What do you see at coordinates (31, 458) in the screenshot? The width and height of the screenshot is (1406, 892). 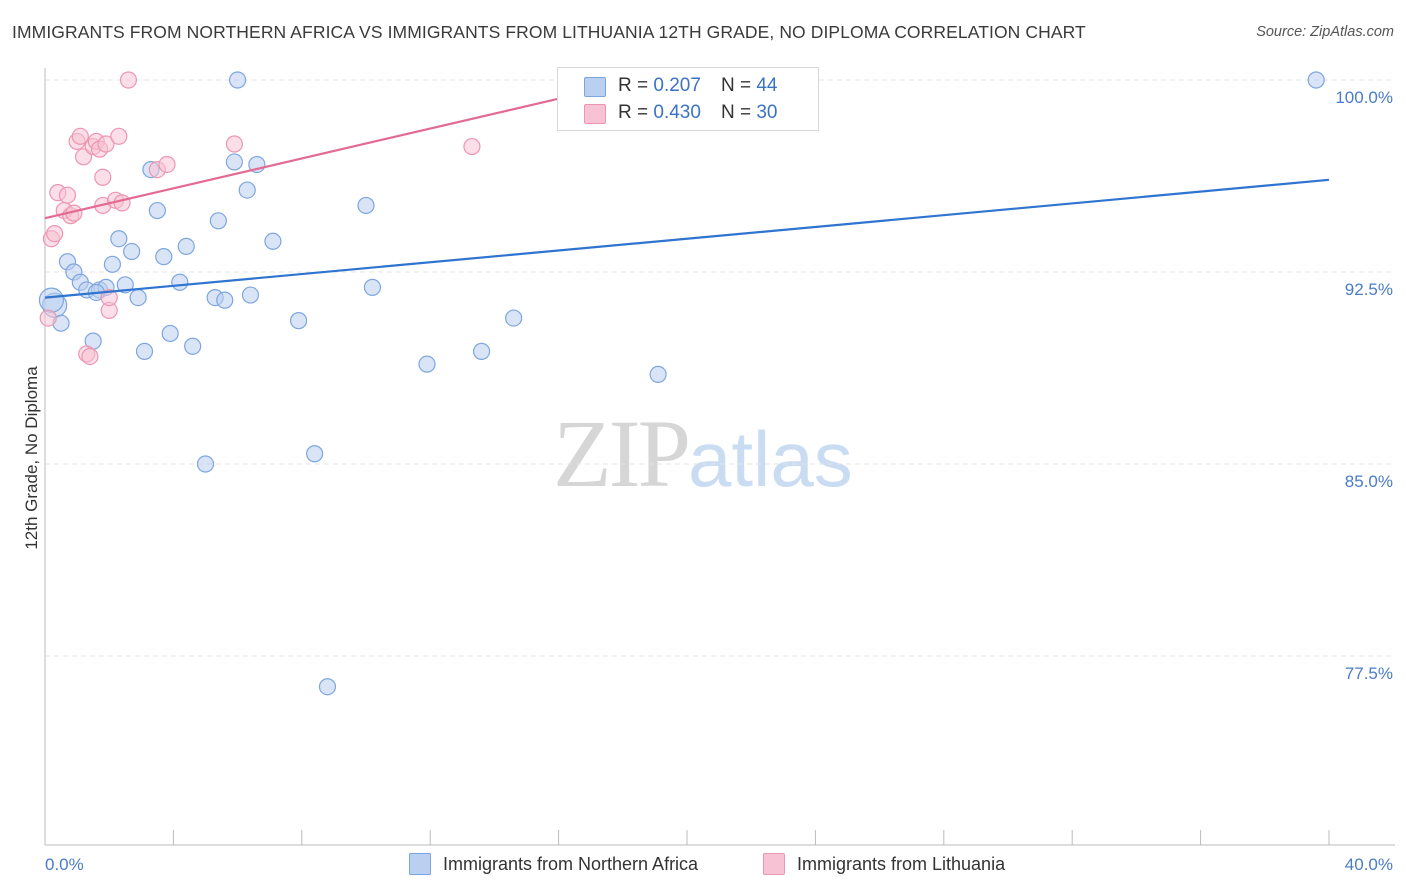 I see `y-axis-label: 12th Grade, No Diploma` at bounding box center [31, 458].